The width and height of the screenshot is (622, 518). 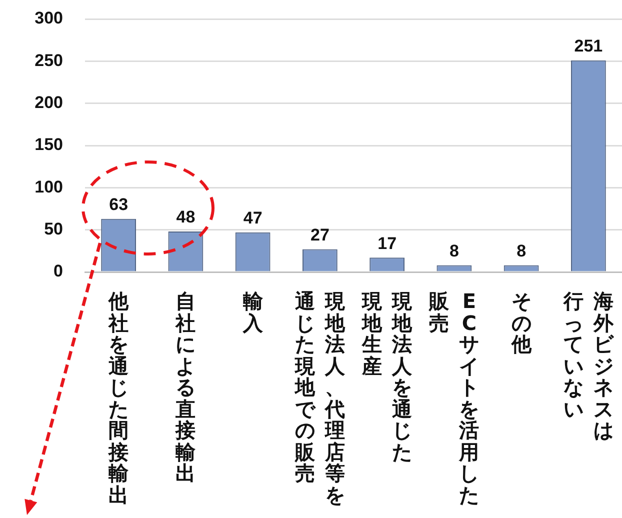 I want to click on x-tick-label: 輸入, so click(x=253, y=312).